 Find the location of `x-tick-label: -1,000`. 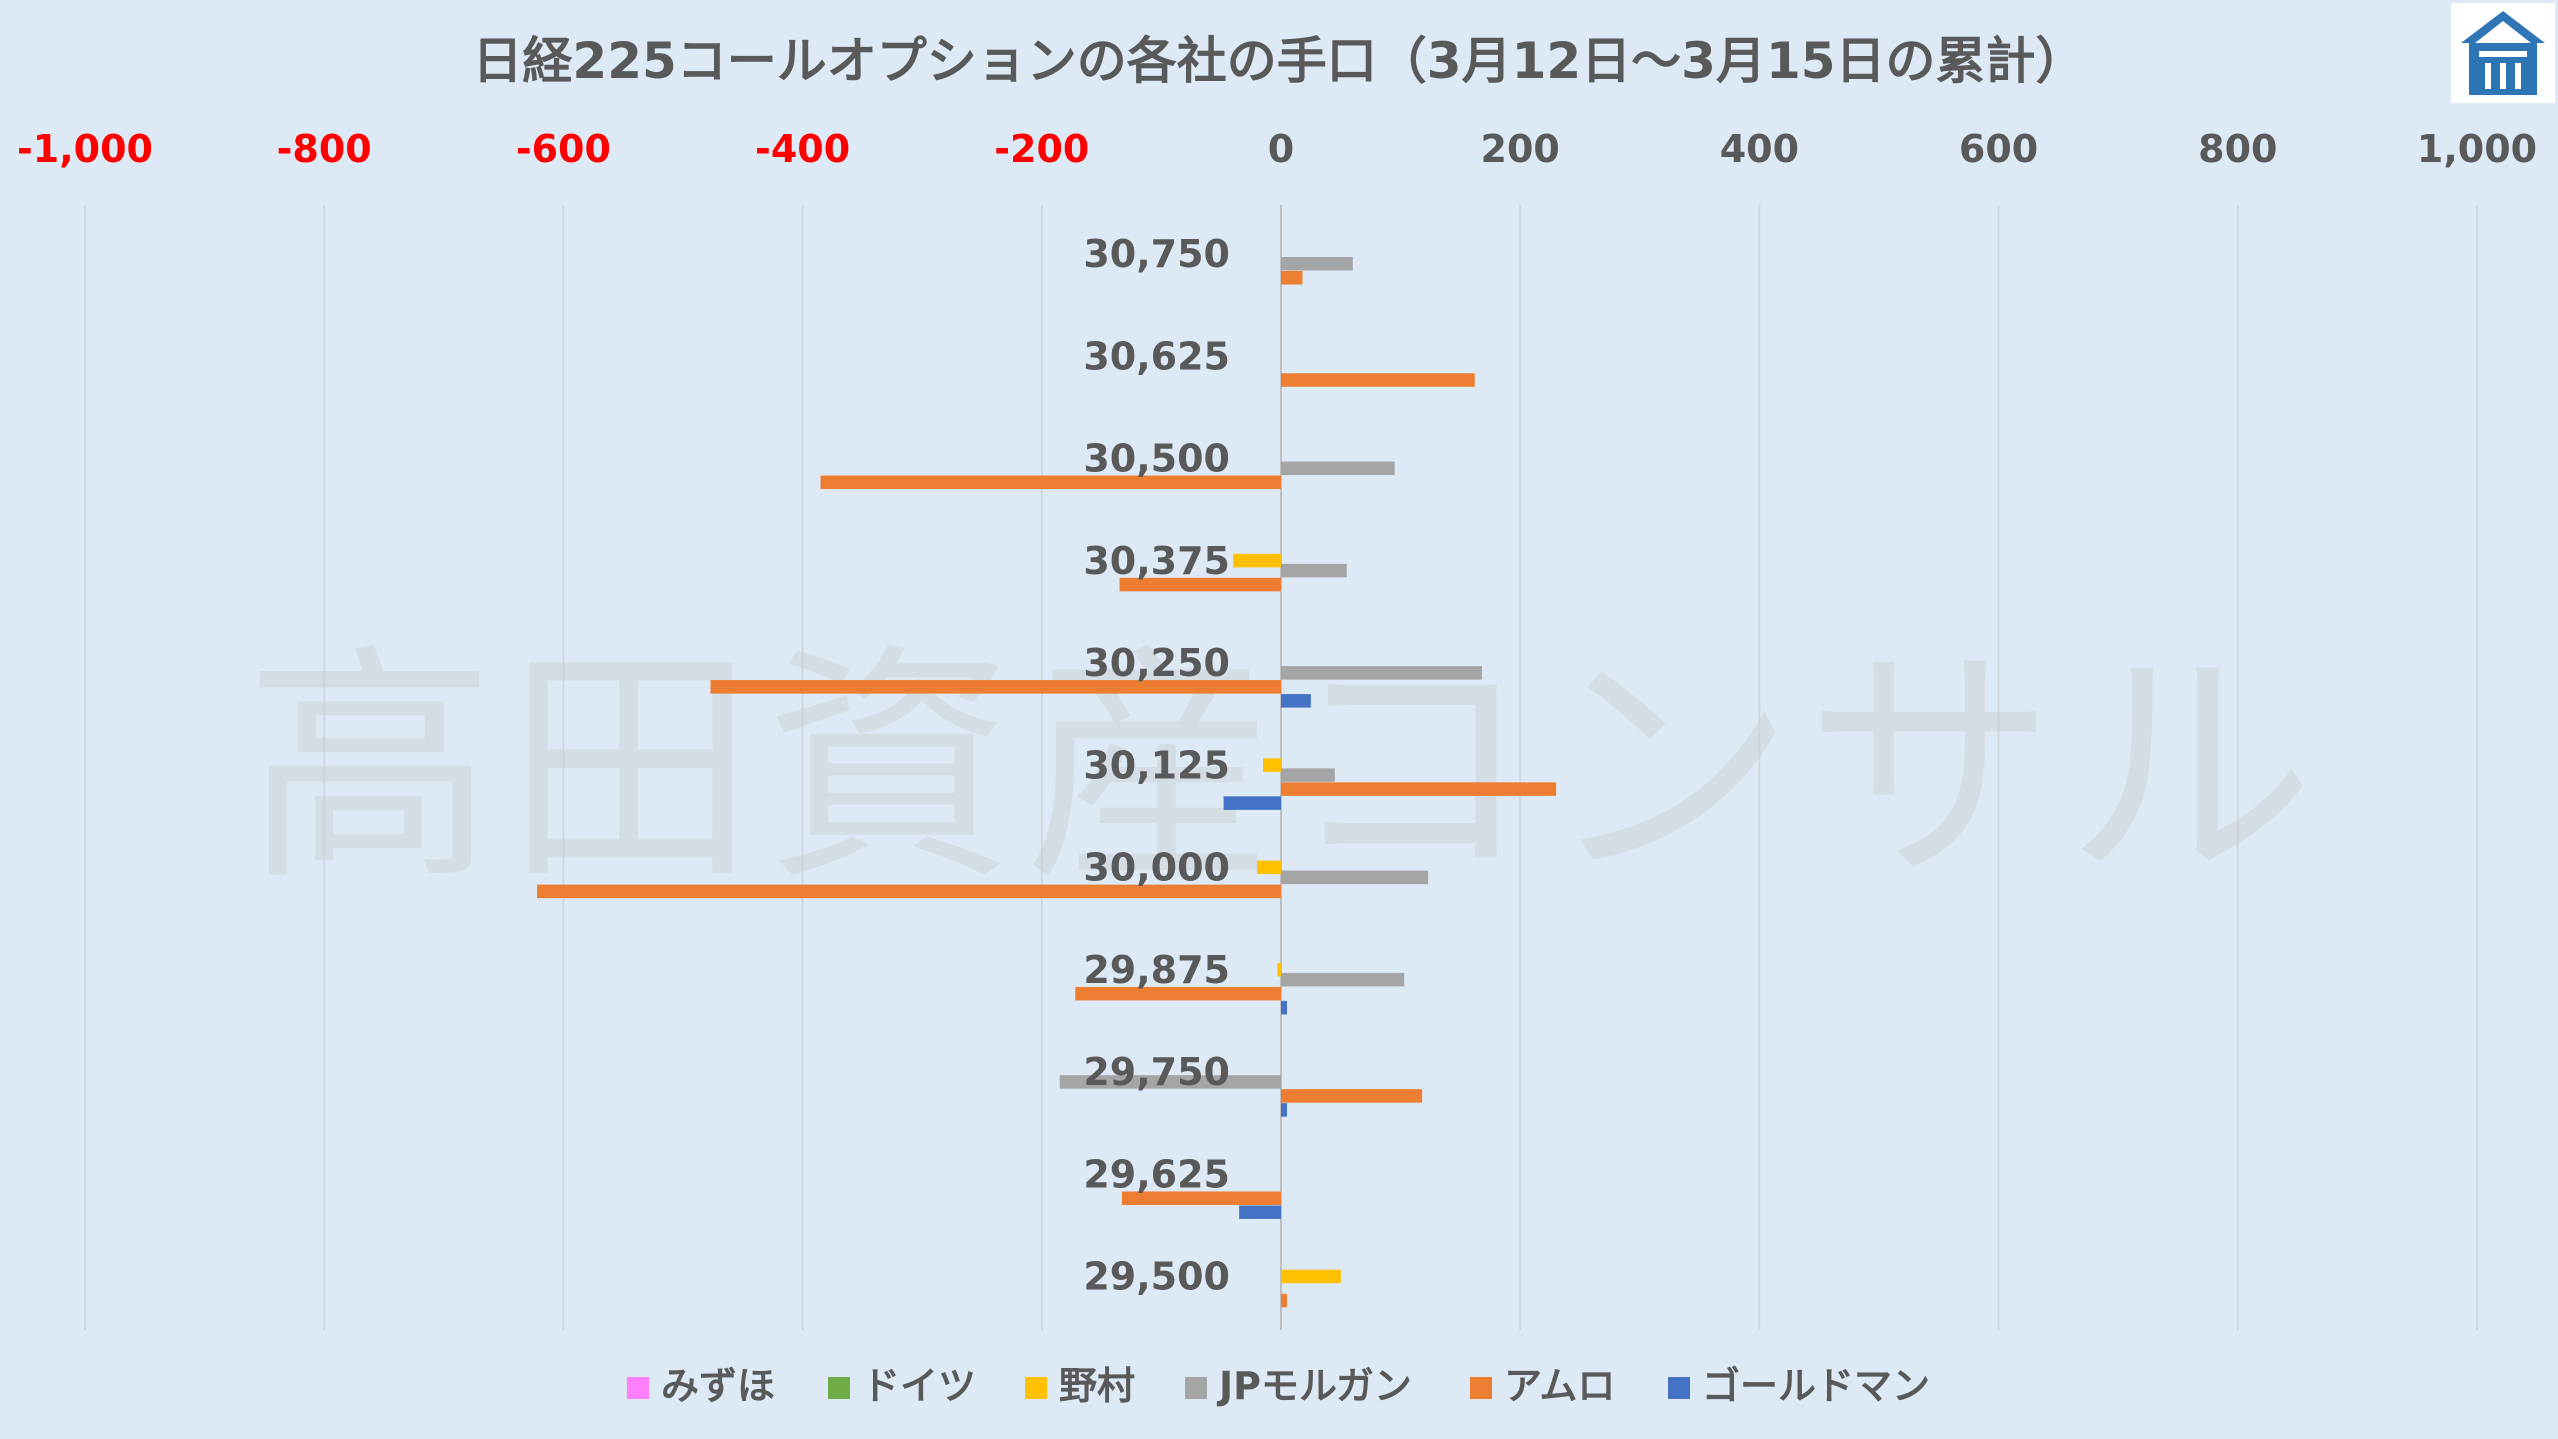

x-tick-label: -1,000 is located at coordinates (85, 149).